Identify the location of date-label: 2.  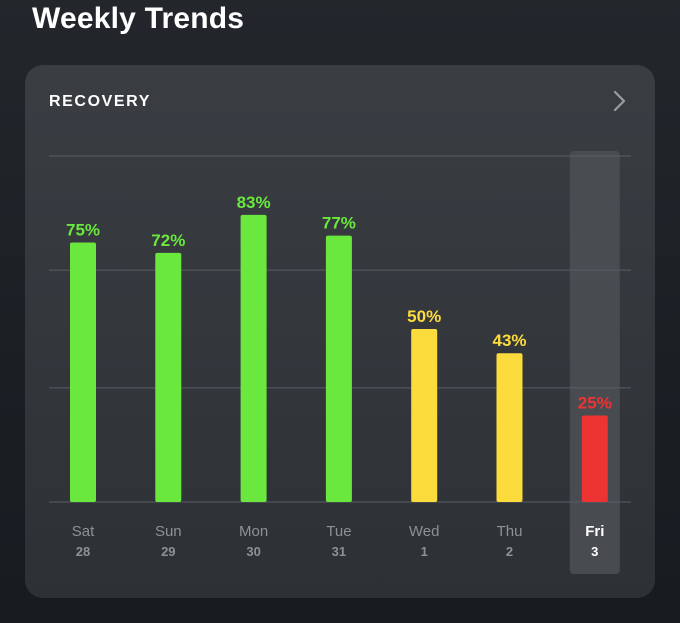
(509, 551).